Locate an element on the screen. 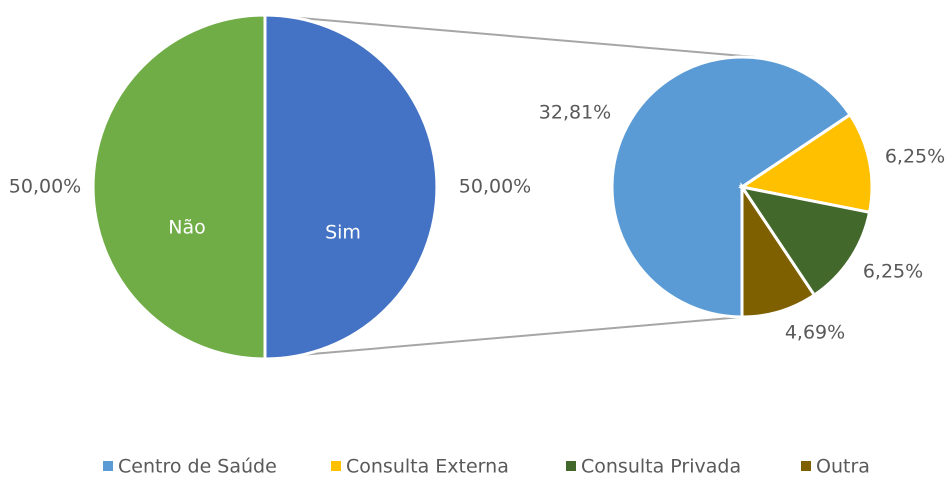  data-label: 32,81% is located at coordinates (575, 113).